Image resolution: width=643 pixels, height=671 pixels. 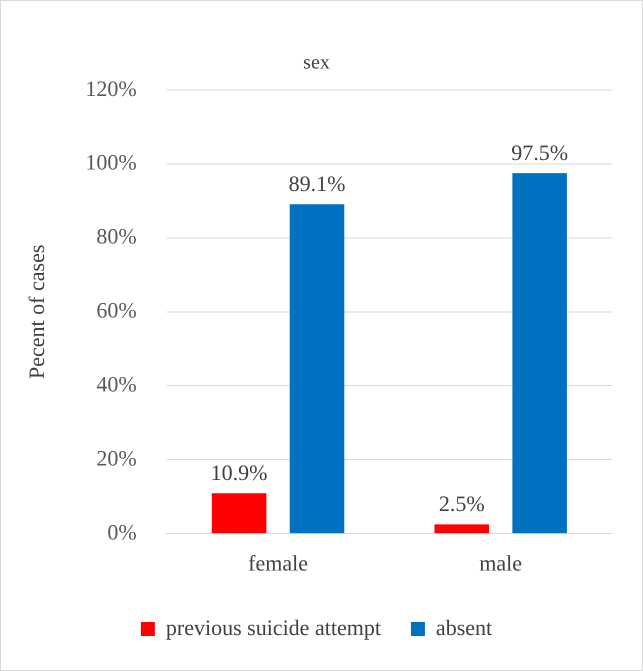 I want to click on data-label: 2.5%, so click(x=461, y=503).